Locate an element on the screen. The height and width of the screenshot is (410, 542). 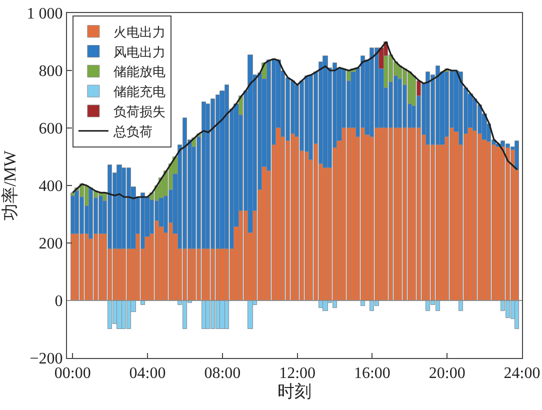
y-tick-label: 1 000 is located at coordinates (44, 14).